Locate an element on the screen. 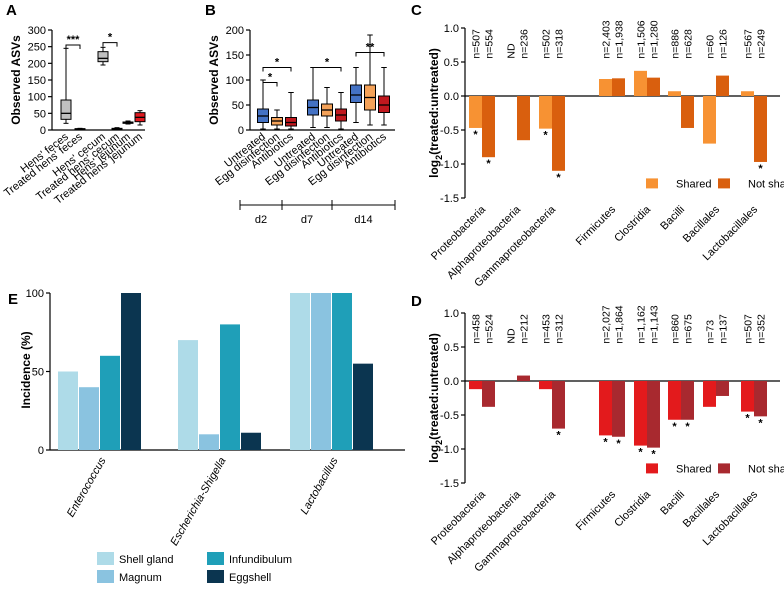  panel-b-sig-3-label: ** is located at coordinates (370, 48).